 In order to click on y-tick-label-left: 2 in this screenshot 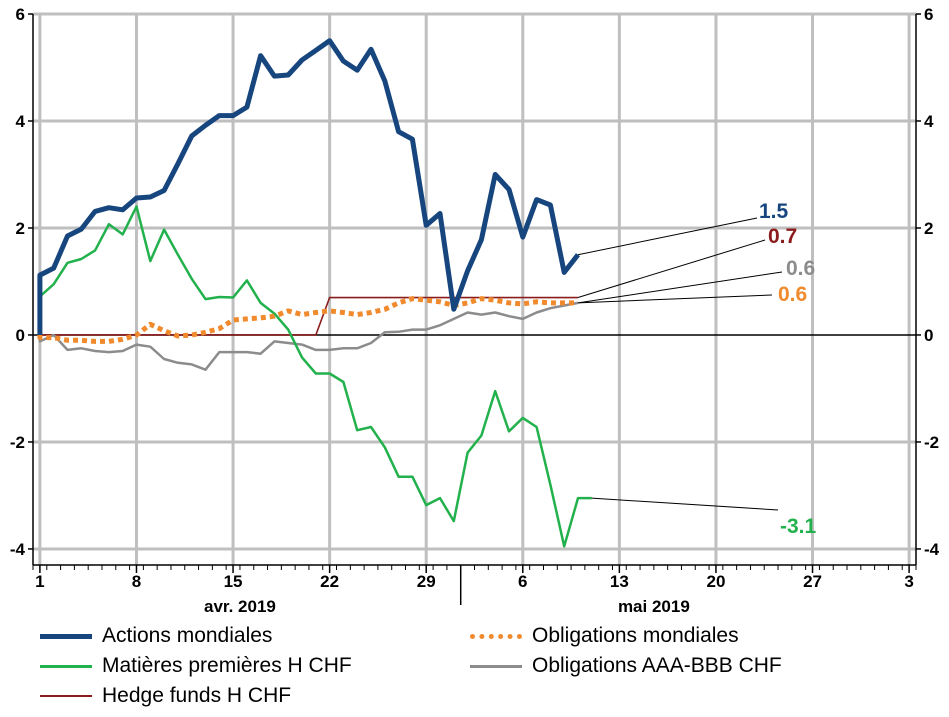, I will do `click(20, 228)`.